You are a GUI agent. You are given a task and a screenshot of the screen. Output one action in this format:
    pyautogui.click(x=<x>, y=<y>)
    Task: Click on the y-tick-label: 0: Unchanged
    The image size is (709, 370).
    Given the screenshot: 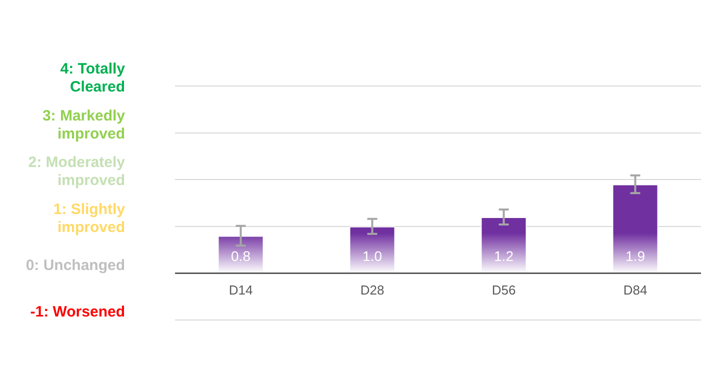 What is the action you would take?
    pyautogui.click(x=75, y=265)
    